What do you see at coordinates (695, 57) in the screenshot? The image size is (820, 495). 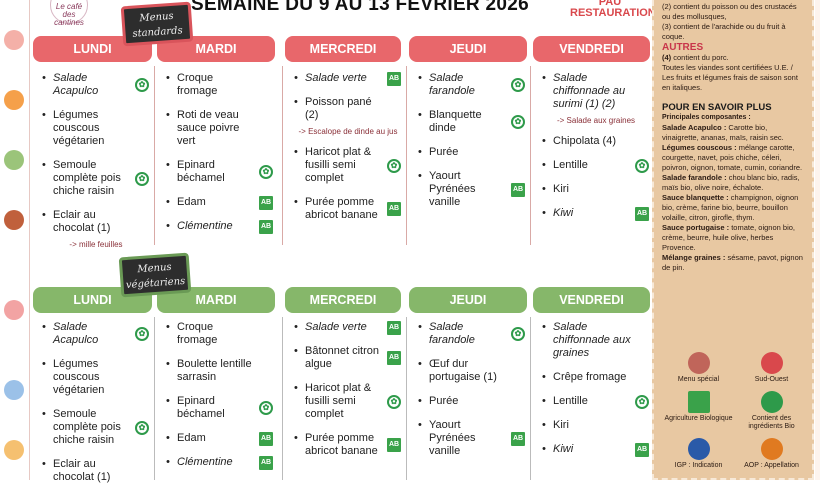 I see `autres-text: (4) contient du porc.` at bounding box center [695, 57].